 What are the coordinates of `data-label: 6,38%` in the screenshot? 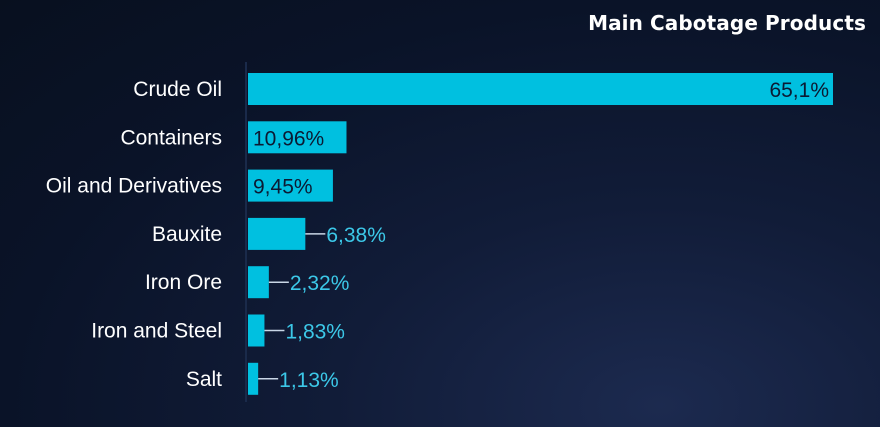 It's located at (356, 235).